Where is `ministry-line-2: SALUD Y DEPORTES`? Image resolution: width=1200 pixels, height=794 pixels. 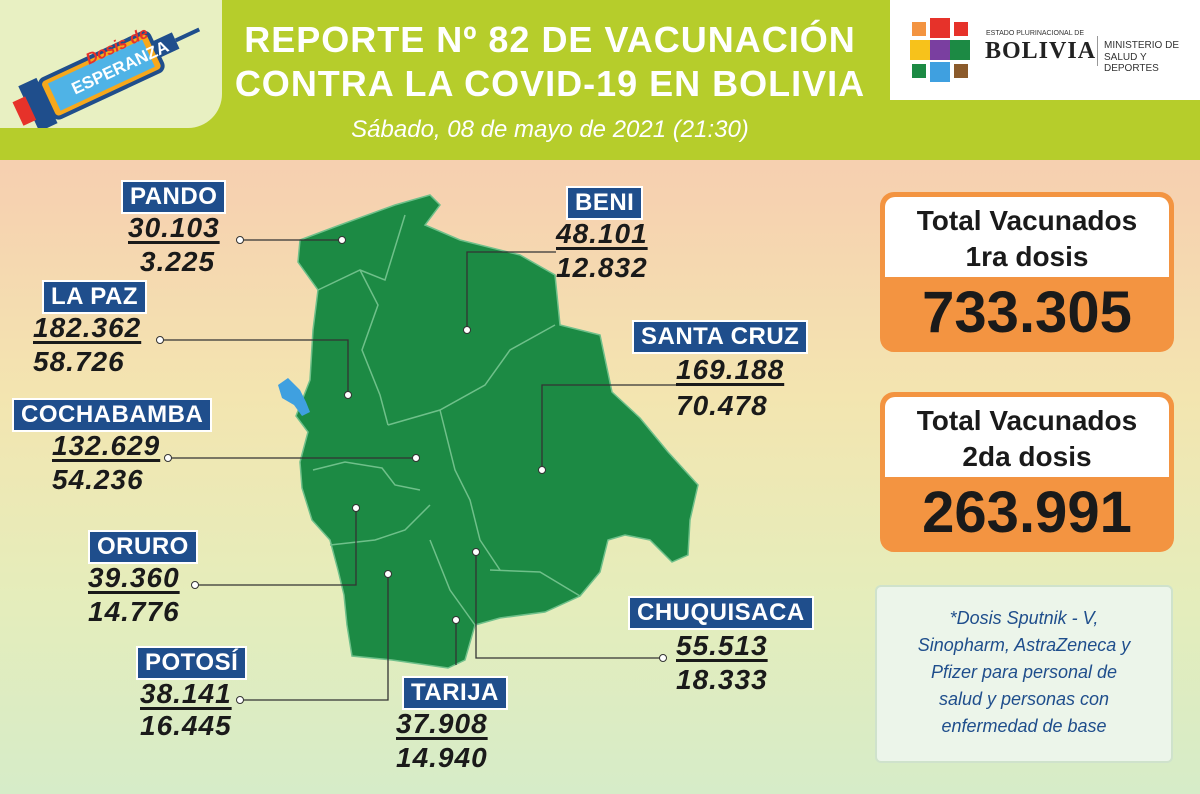
ministry-line-2: SALUD Y DEPORTES is located at coordinates (1131, 63).